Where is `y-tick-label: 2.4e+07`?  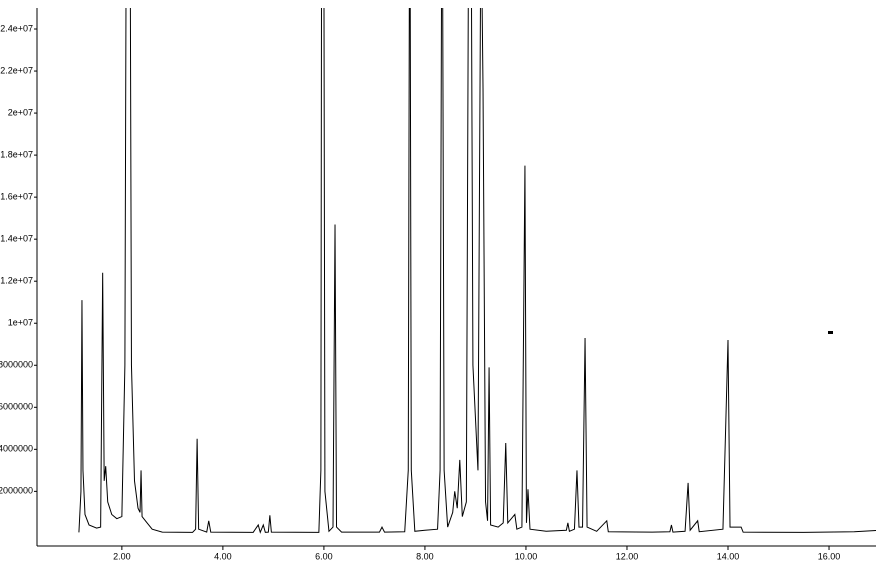
y-tick-label: 2.4e+07 is located at coordinates (16, 28).